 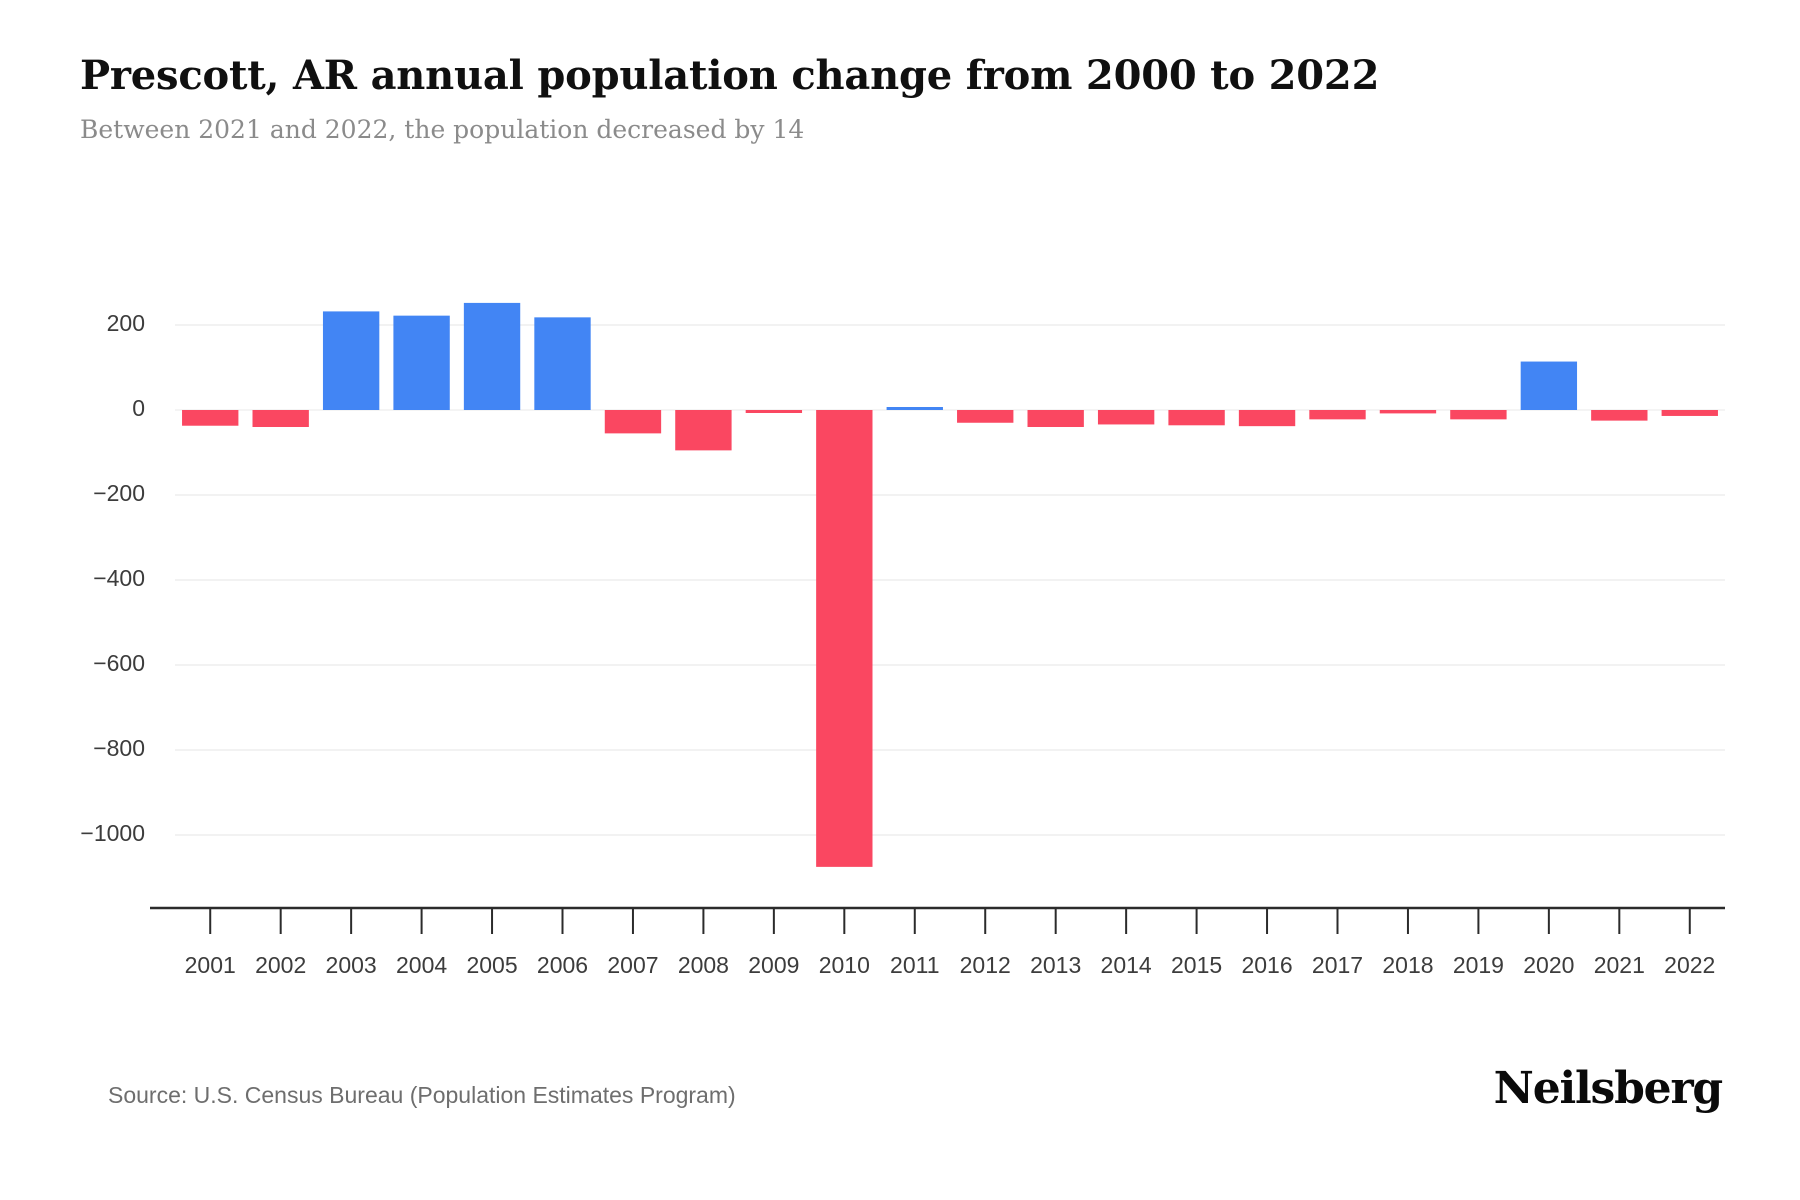 What do you see at coordinates (210, 418) in the screenshot?
I see `bar-2001` at bounding box center [210, 418].